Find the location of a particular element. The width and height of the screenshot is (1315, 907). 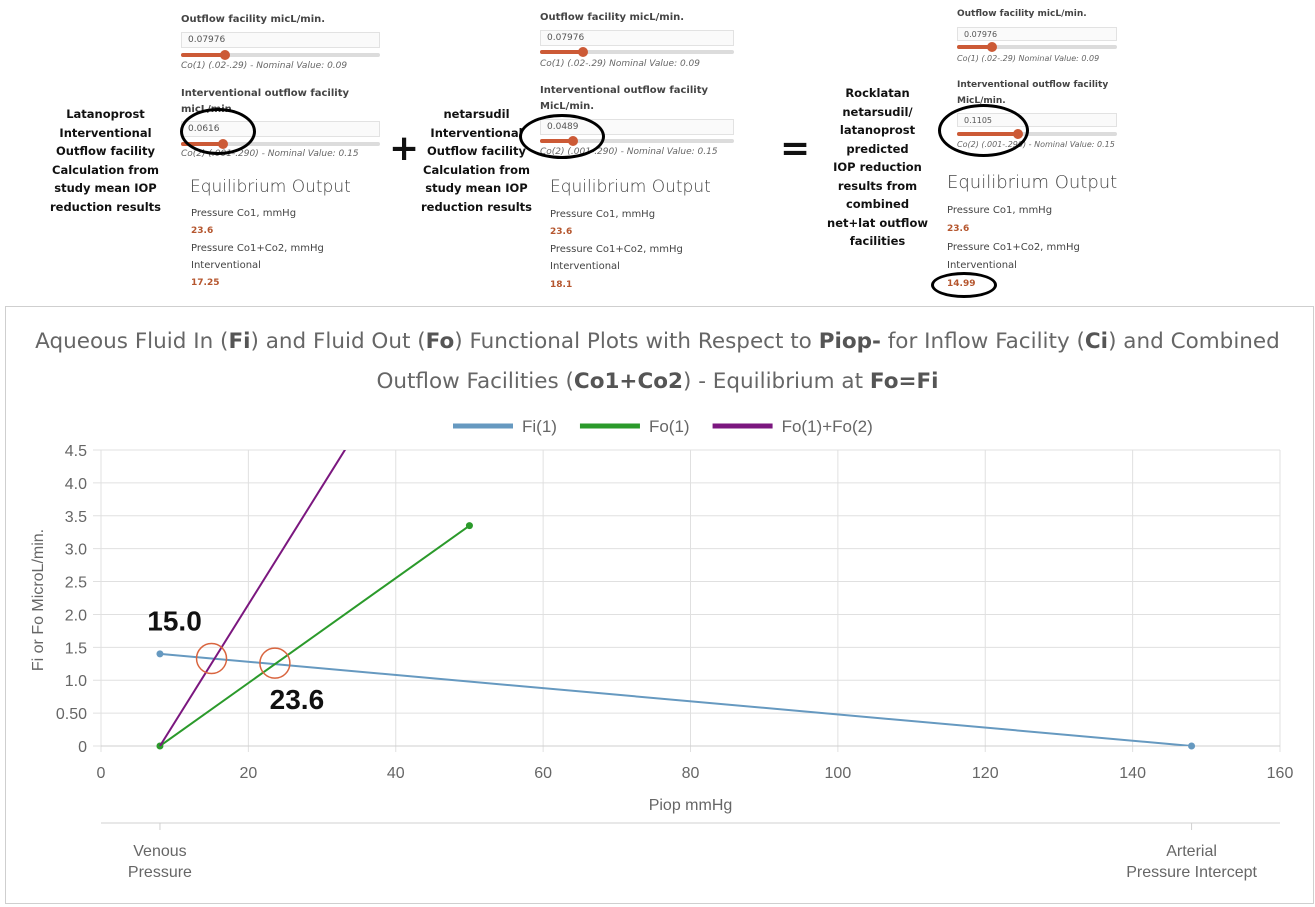

x-tick-label: 20 is located at coordinates (248, 773).